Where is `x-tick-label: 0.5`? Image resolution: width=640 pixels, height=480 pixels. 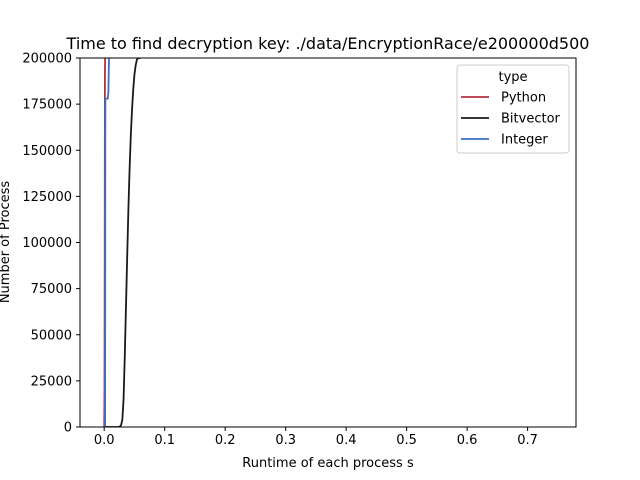 x-tick-label: 0.5 is located at coordinates (406, 440).